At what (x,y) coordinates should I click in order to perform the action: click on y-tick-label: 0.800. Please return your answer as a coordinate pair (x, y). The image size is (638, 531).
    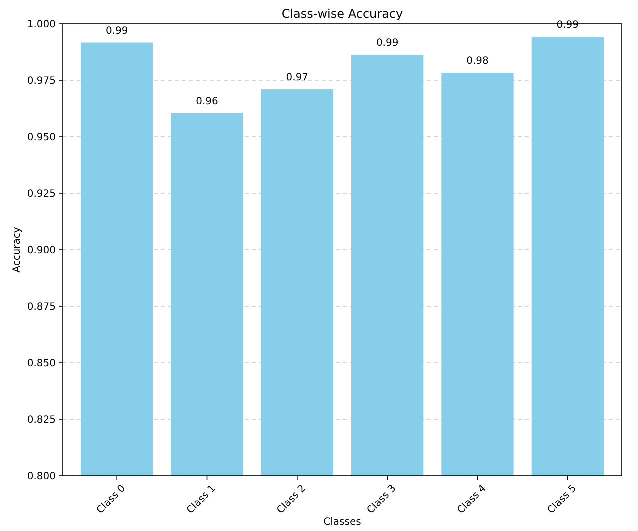
    Looking at the image, I should click on (41, 477).